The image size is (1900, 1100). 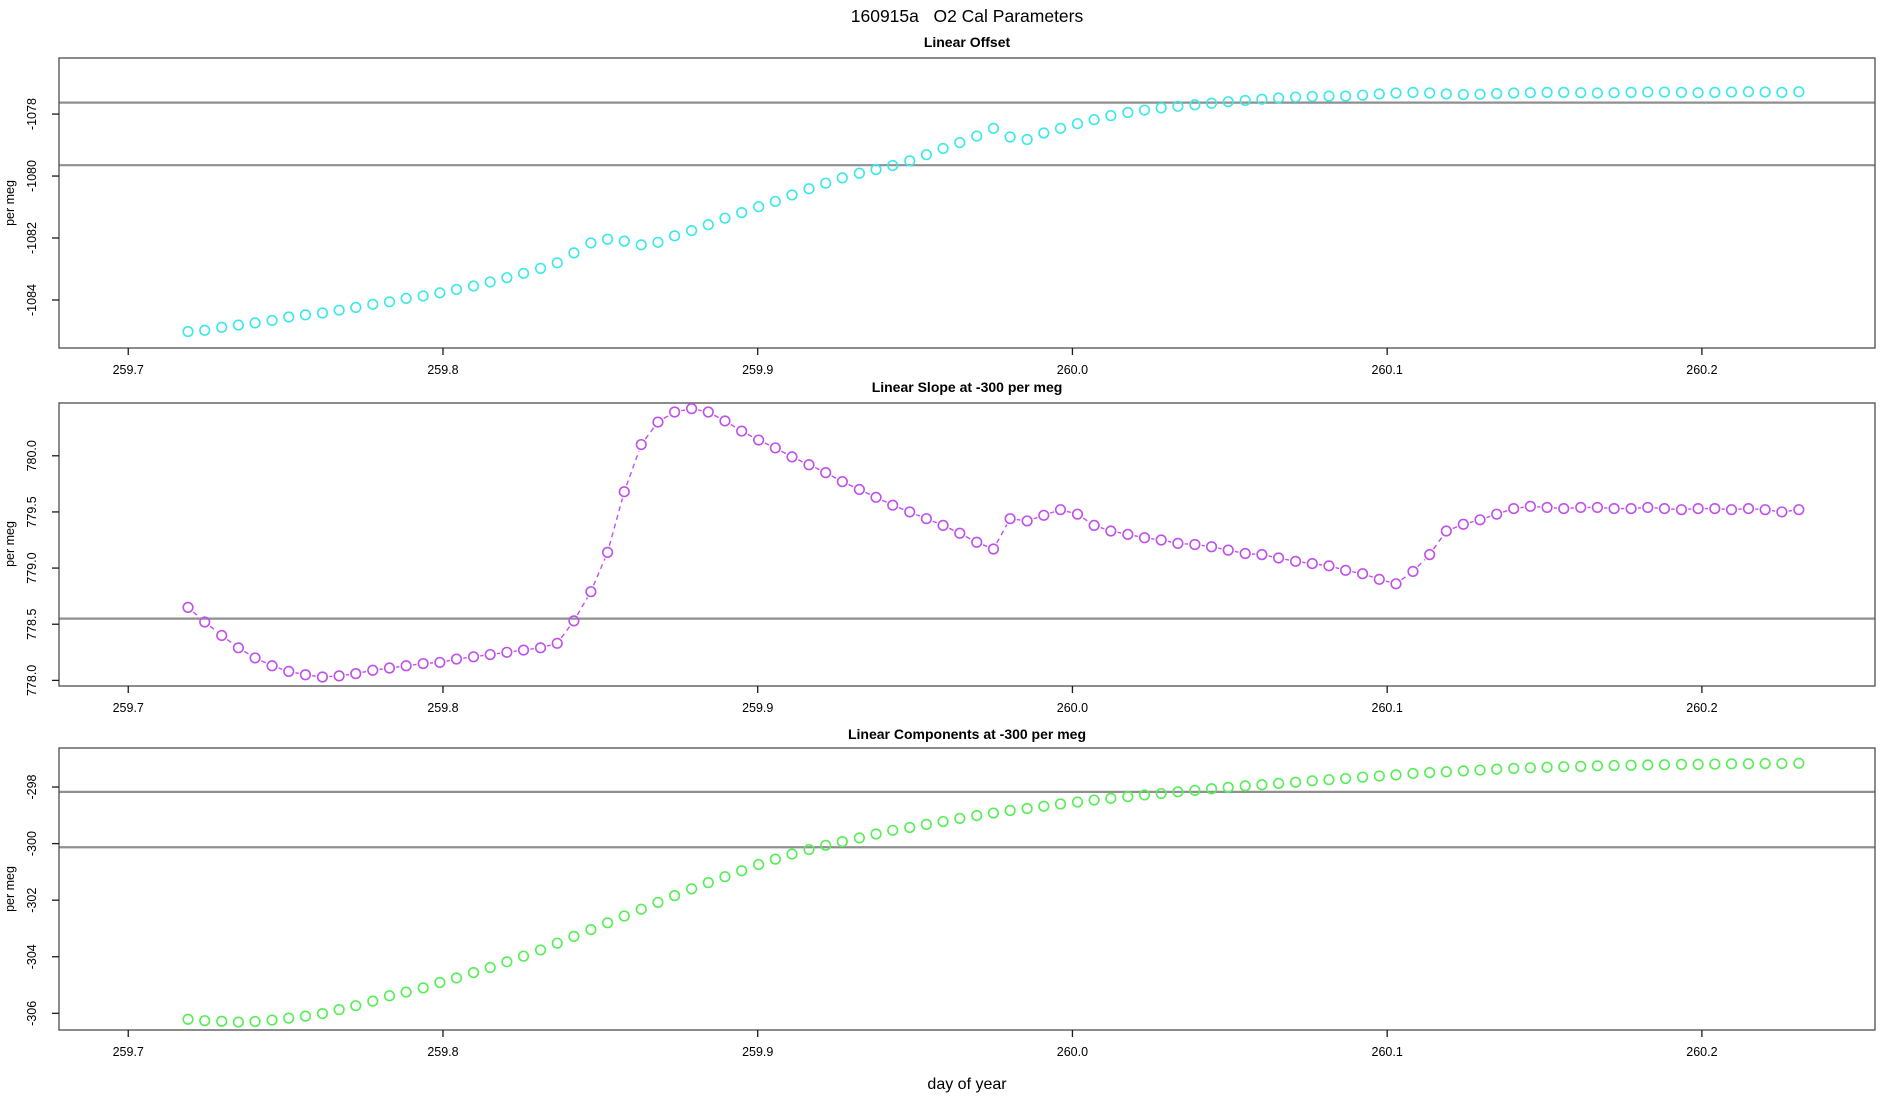 What do you see at coordinates (32, 455) in the screenshot?
I see `y-tick-label: 780.0` at bounding box center [32, 455].